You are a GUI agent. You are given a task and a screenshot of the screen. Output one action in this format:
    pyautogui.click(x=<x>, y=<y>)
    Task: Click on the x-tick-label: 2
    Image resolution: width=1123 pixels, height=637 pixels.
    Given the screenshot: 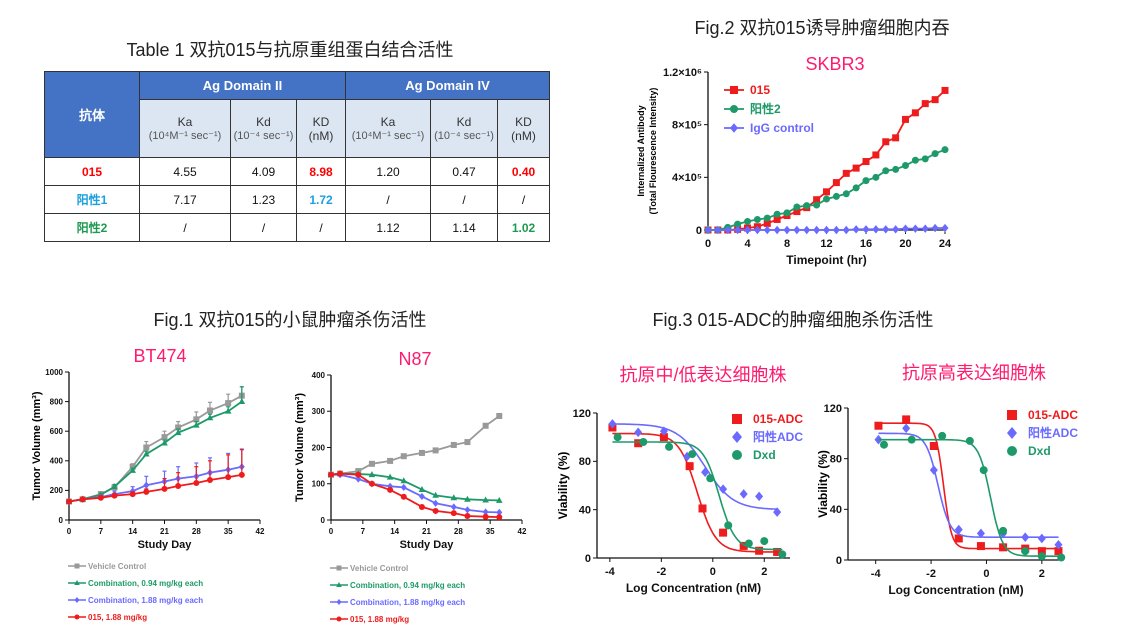 What is the action you would take?
    pyautogui.click(x=764, y=572)
    